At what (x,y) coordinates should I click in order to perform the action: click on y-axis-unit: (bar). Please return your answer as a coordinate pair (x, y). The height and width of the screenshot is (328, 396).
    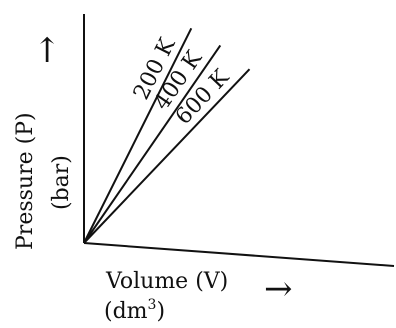
    Looking at the image, I should click on (61, 182).